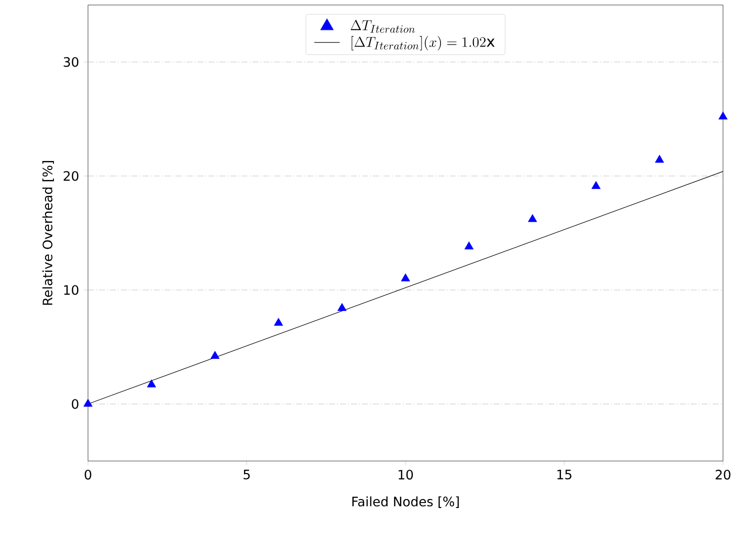 The image size is (739, 544). I want to click on x-tick-label: 15, so click(564, 475).